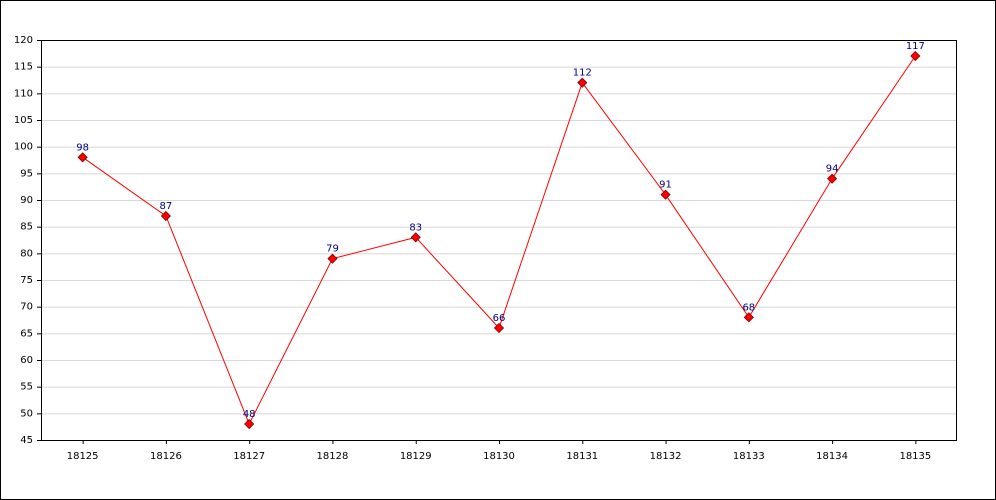  Describe the element at coordinates (26, 440) in the screenshot. I see `y-tick-label: 45` at that location.